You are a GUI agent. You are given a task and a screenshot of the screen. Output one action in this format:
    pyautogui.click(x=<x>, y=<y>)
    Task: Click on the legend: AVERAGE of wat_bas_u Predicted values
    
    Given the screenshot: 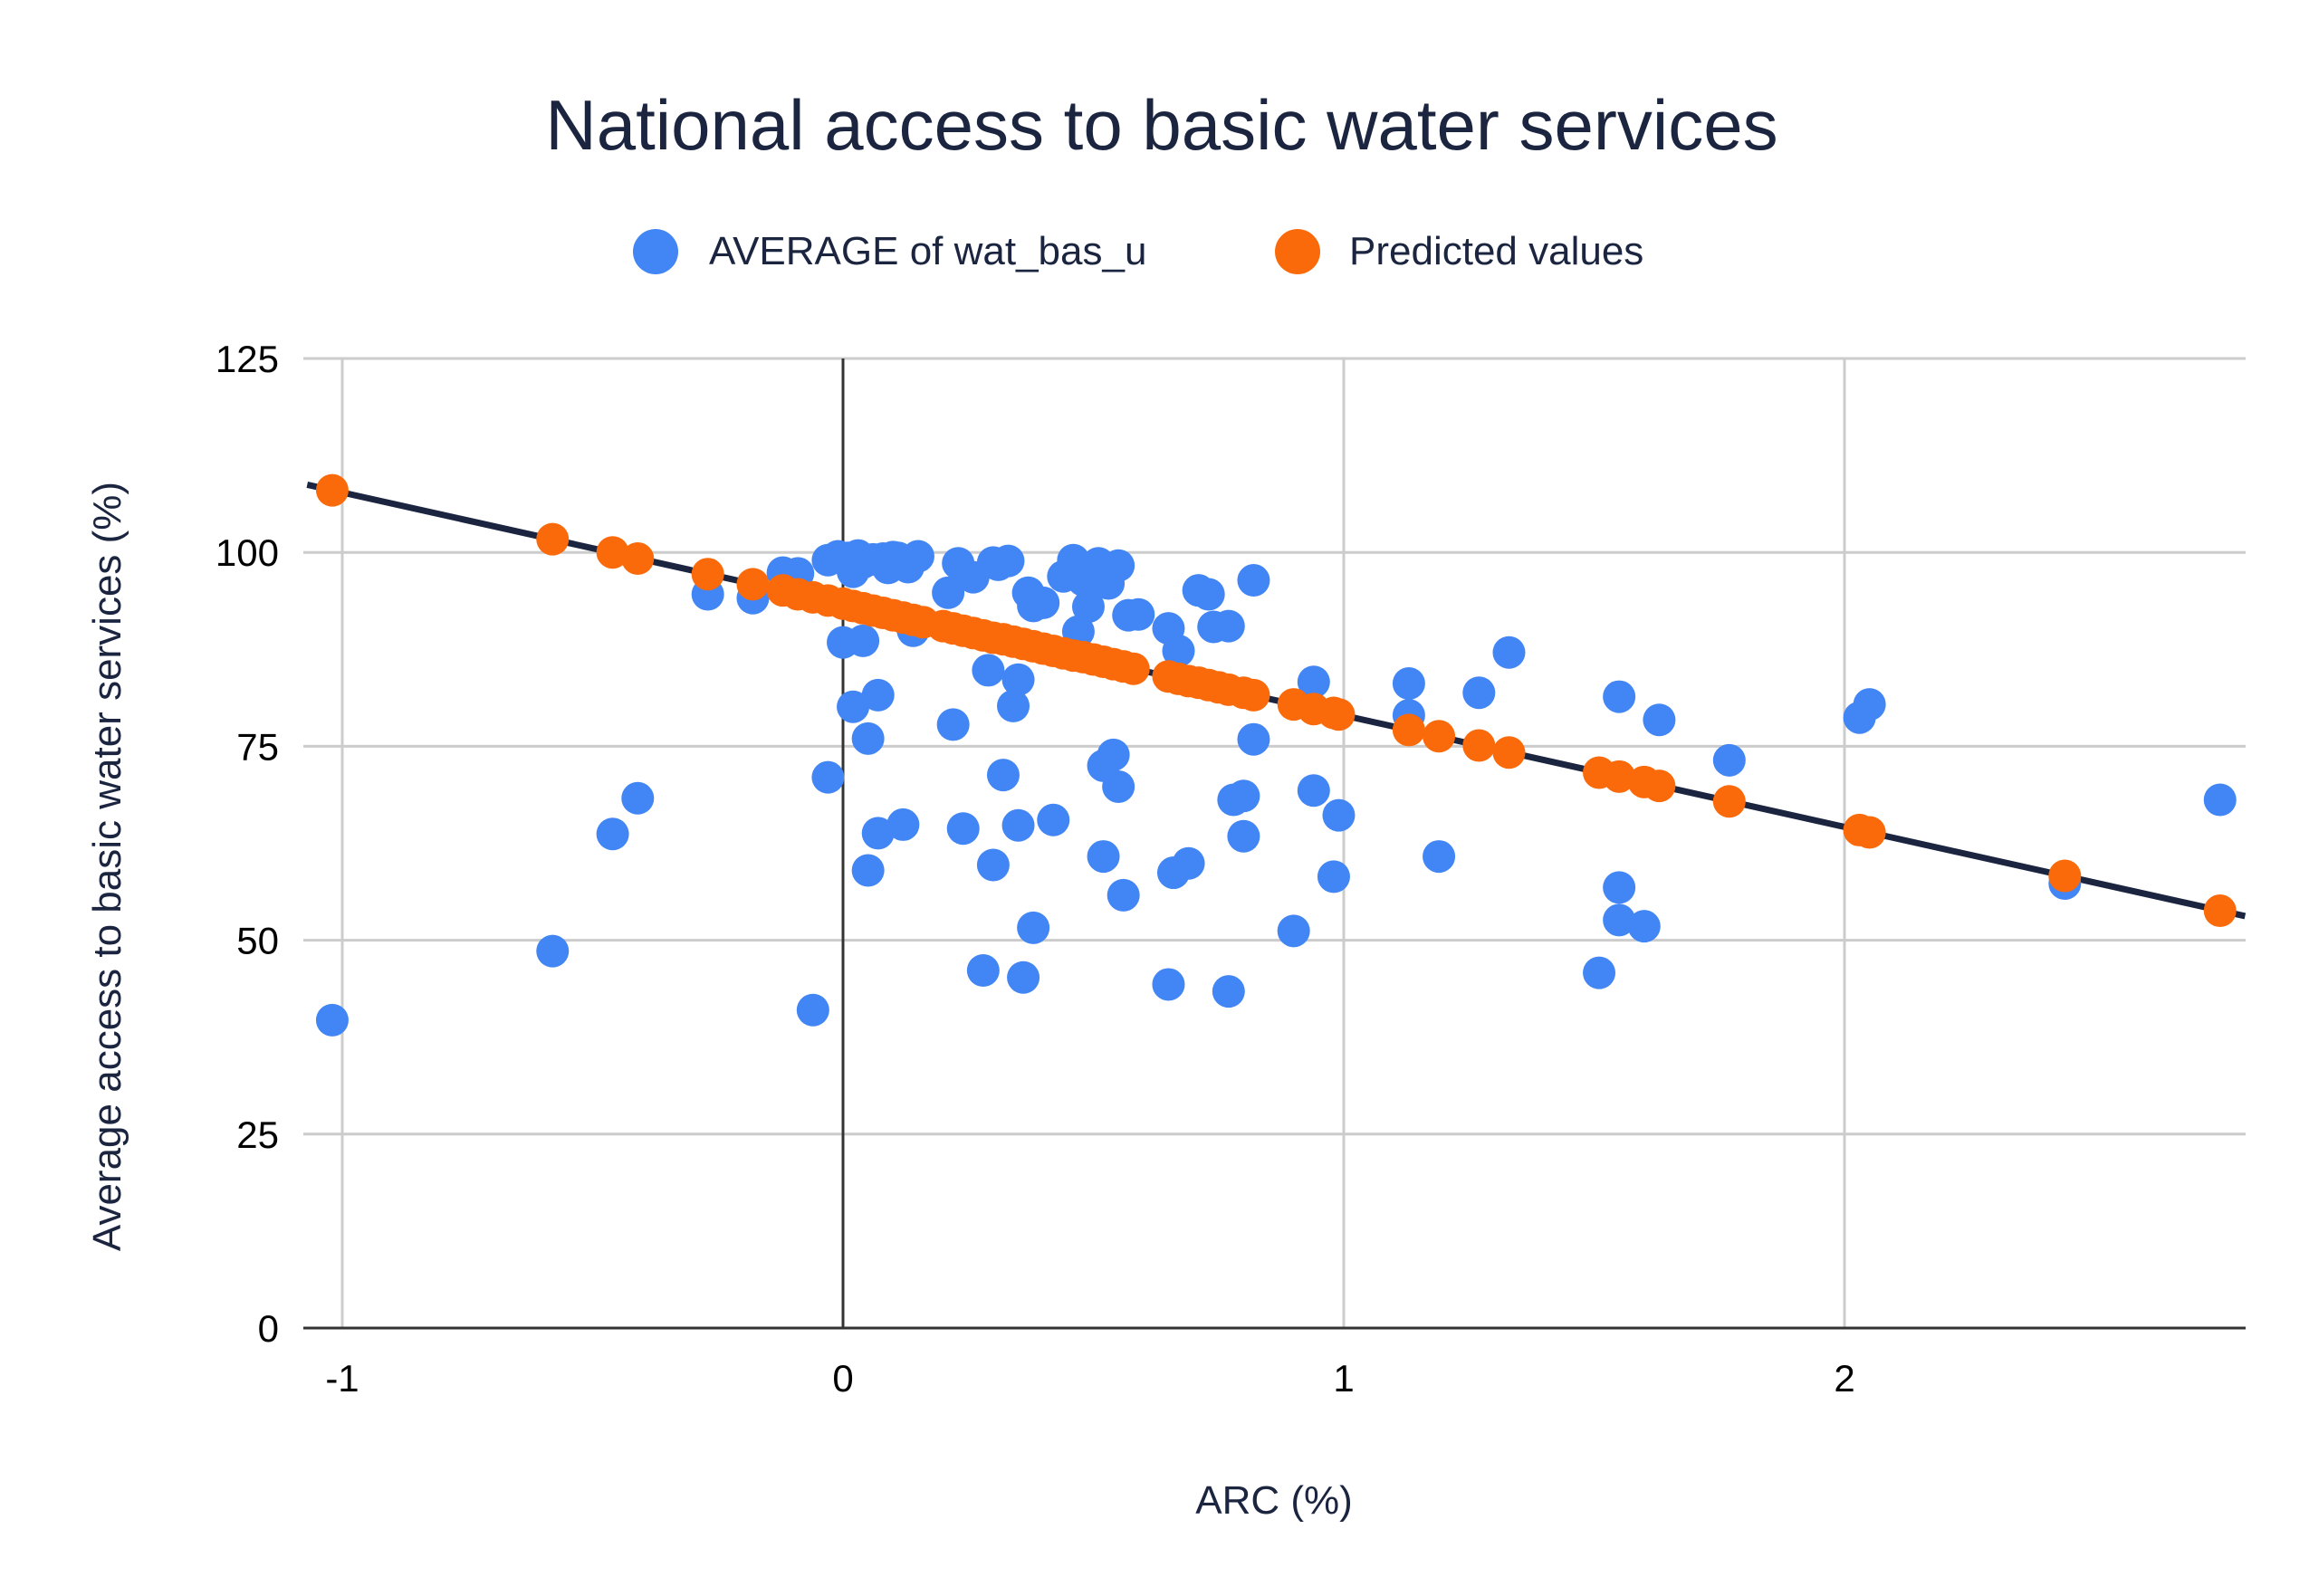 What is the action you would take?
    pyautogui.click(x=1138, y=251)
    